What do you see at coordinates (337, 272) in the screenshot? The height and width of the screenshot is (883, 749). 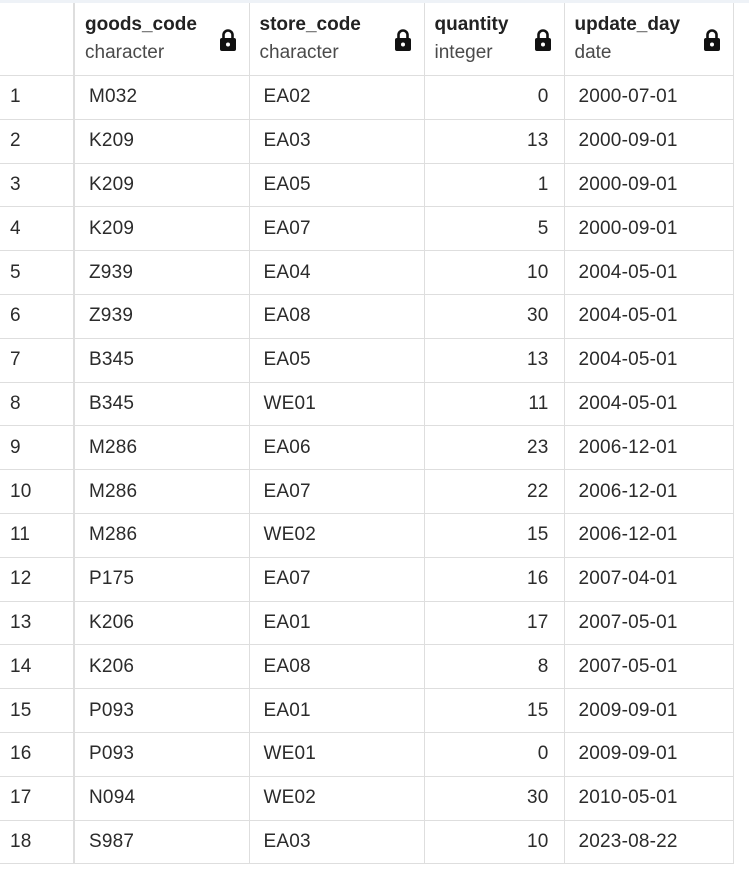 I see `cell-store-code: EA04` at bounding box center [337, 272].